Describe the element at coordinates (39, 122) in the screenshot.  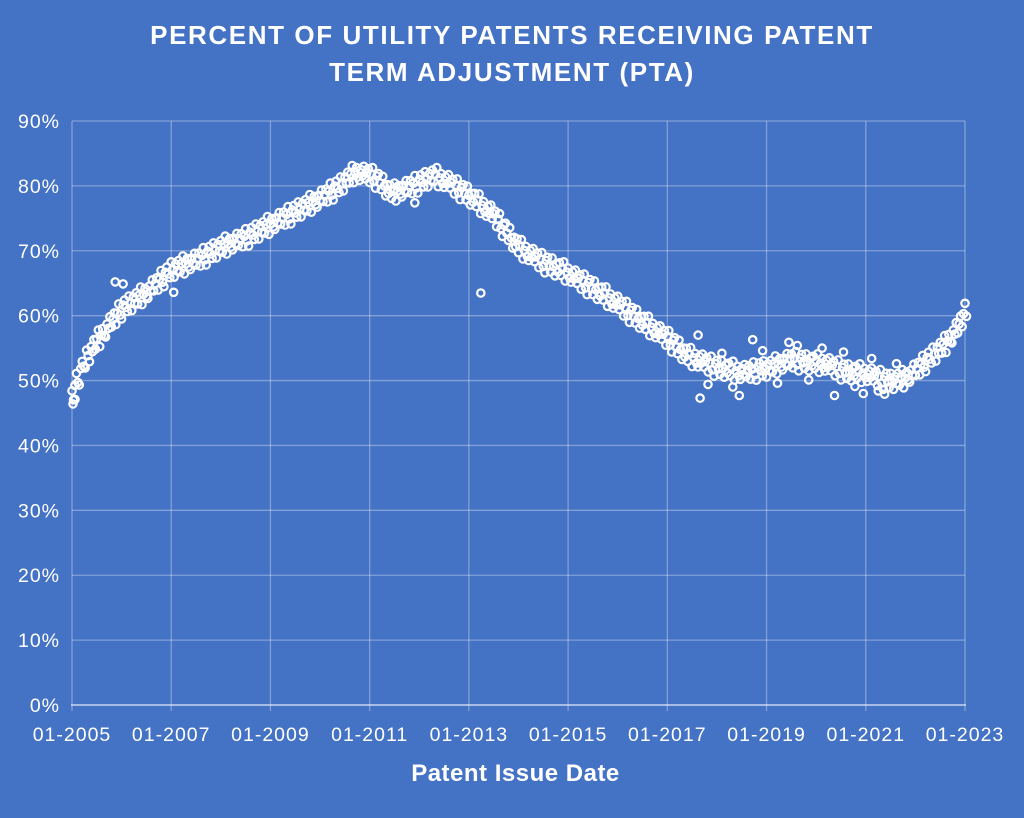
I see `y-tick-label: 90%` at that location.